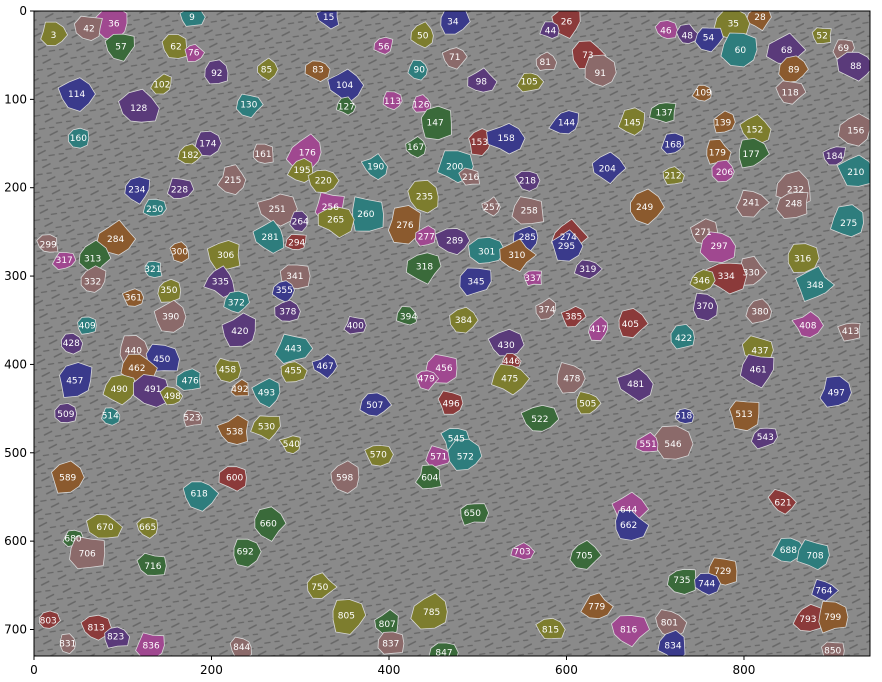 The width and height of the screenshot is (882, 682). What do you see at coordinates (424, 267) in the screenshot?
I see `segment-label: 318` at bounding box center [424, 267].